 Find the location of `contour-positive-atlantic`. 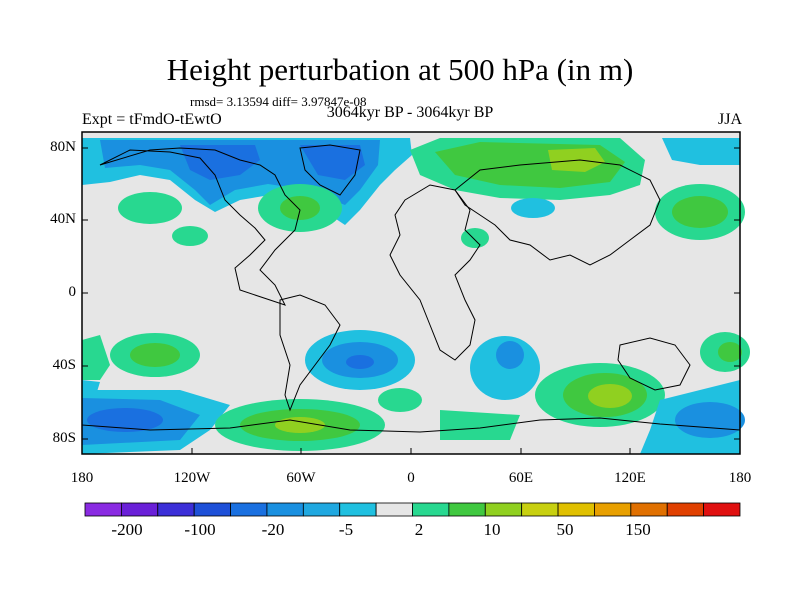

contour-positive-atlantic is located at coordinates (300, 208).